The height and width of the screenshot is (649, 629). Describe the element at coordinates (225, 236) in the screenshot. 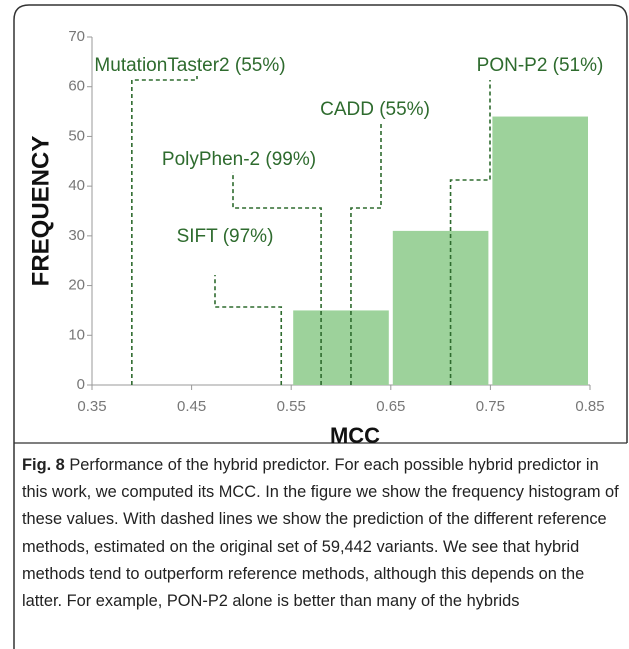

I see `reference-label: SIFT (97%)` at that location.